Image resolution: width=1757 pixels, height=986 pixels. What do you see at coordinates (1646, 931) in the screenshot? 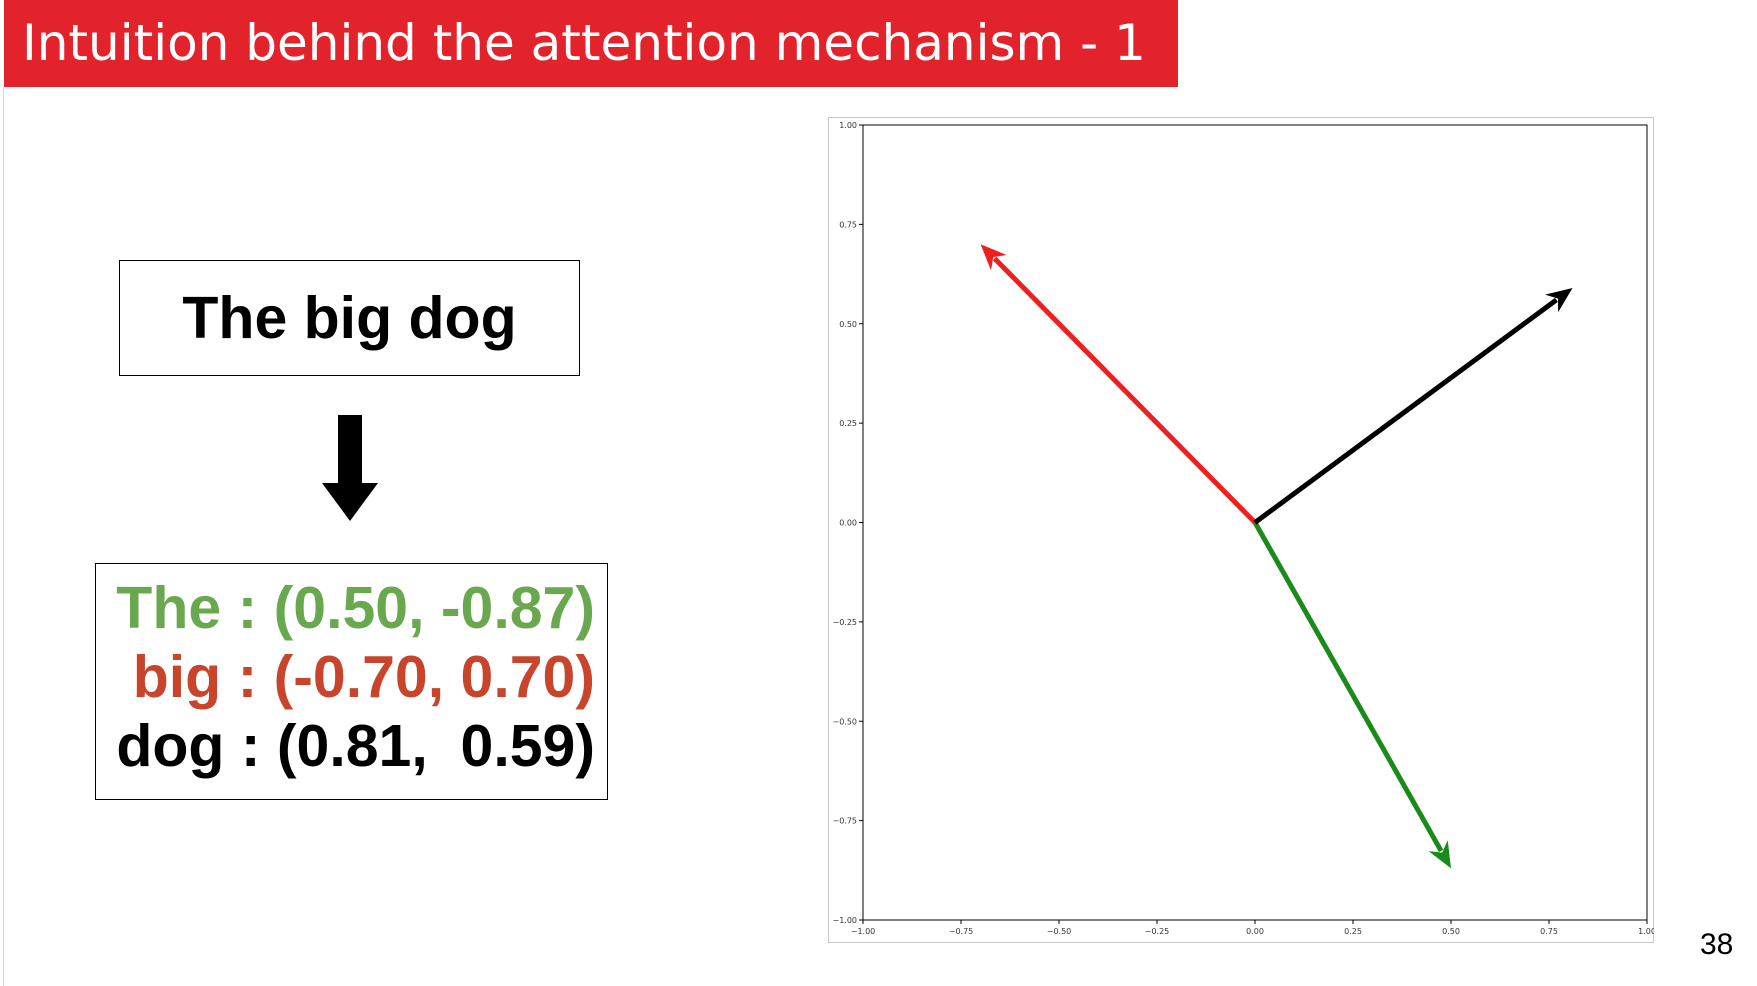
I see `x-tick-label: 1.00` at bounding box center [1646, 931].